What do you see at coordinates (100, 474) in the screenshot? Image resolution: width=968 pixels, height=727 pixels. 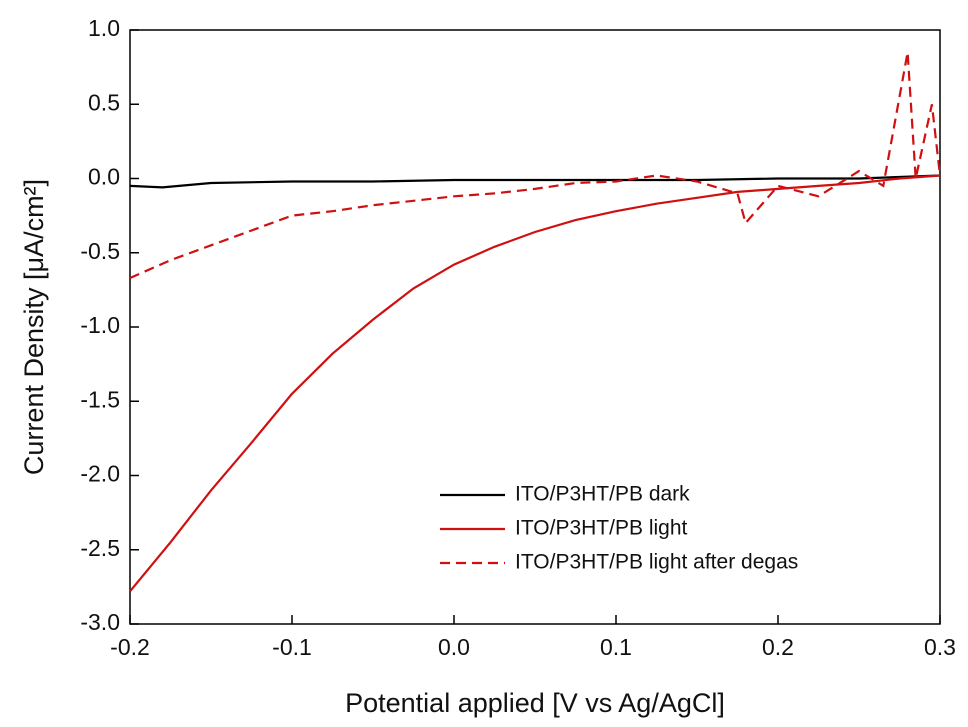 I see `y-tick-label: -2.0` at bounding box center [100, 474].